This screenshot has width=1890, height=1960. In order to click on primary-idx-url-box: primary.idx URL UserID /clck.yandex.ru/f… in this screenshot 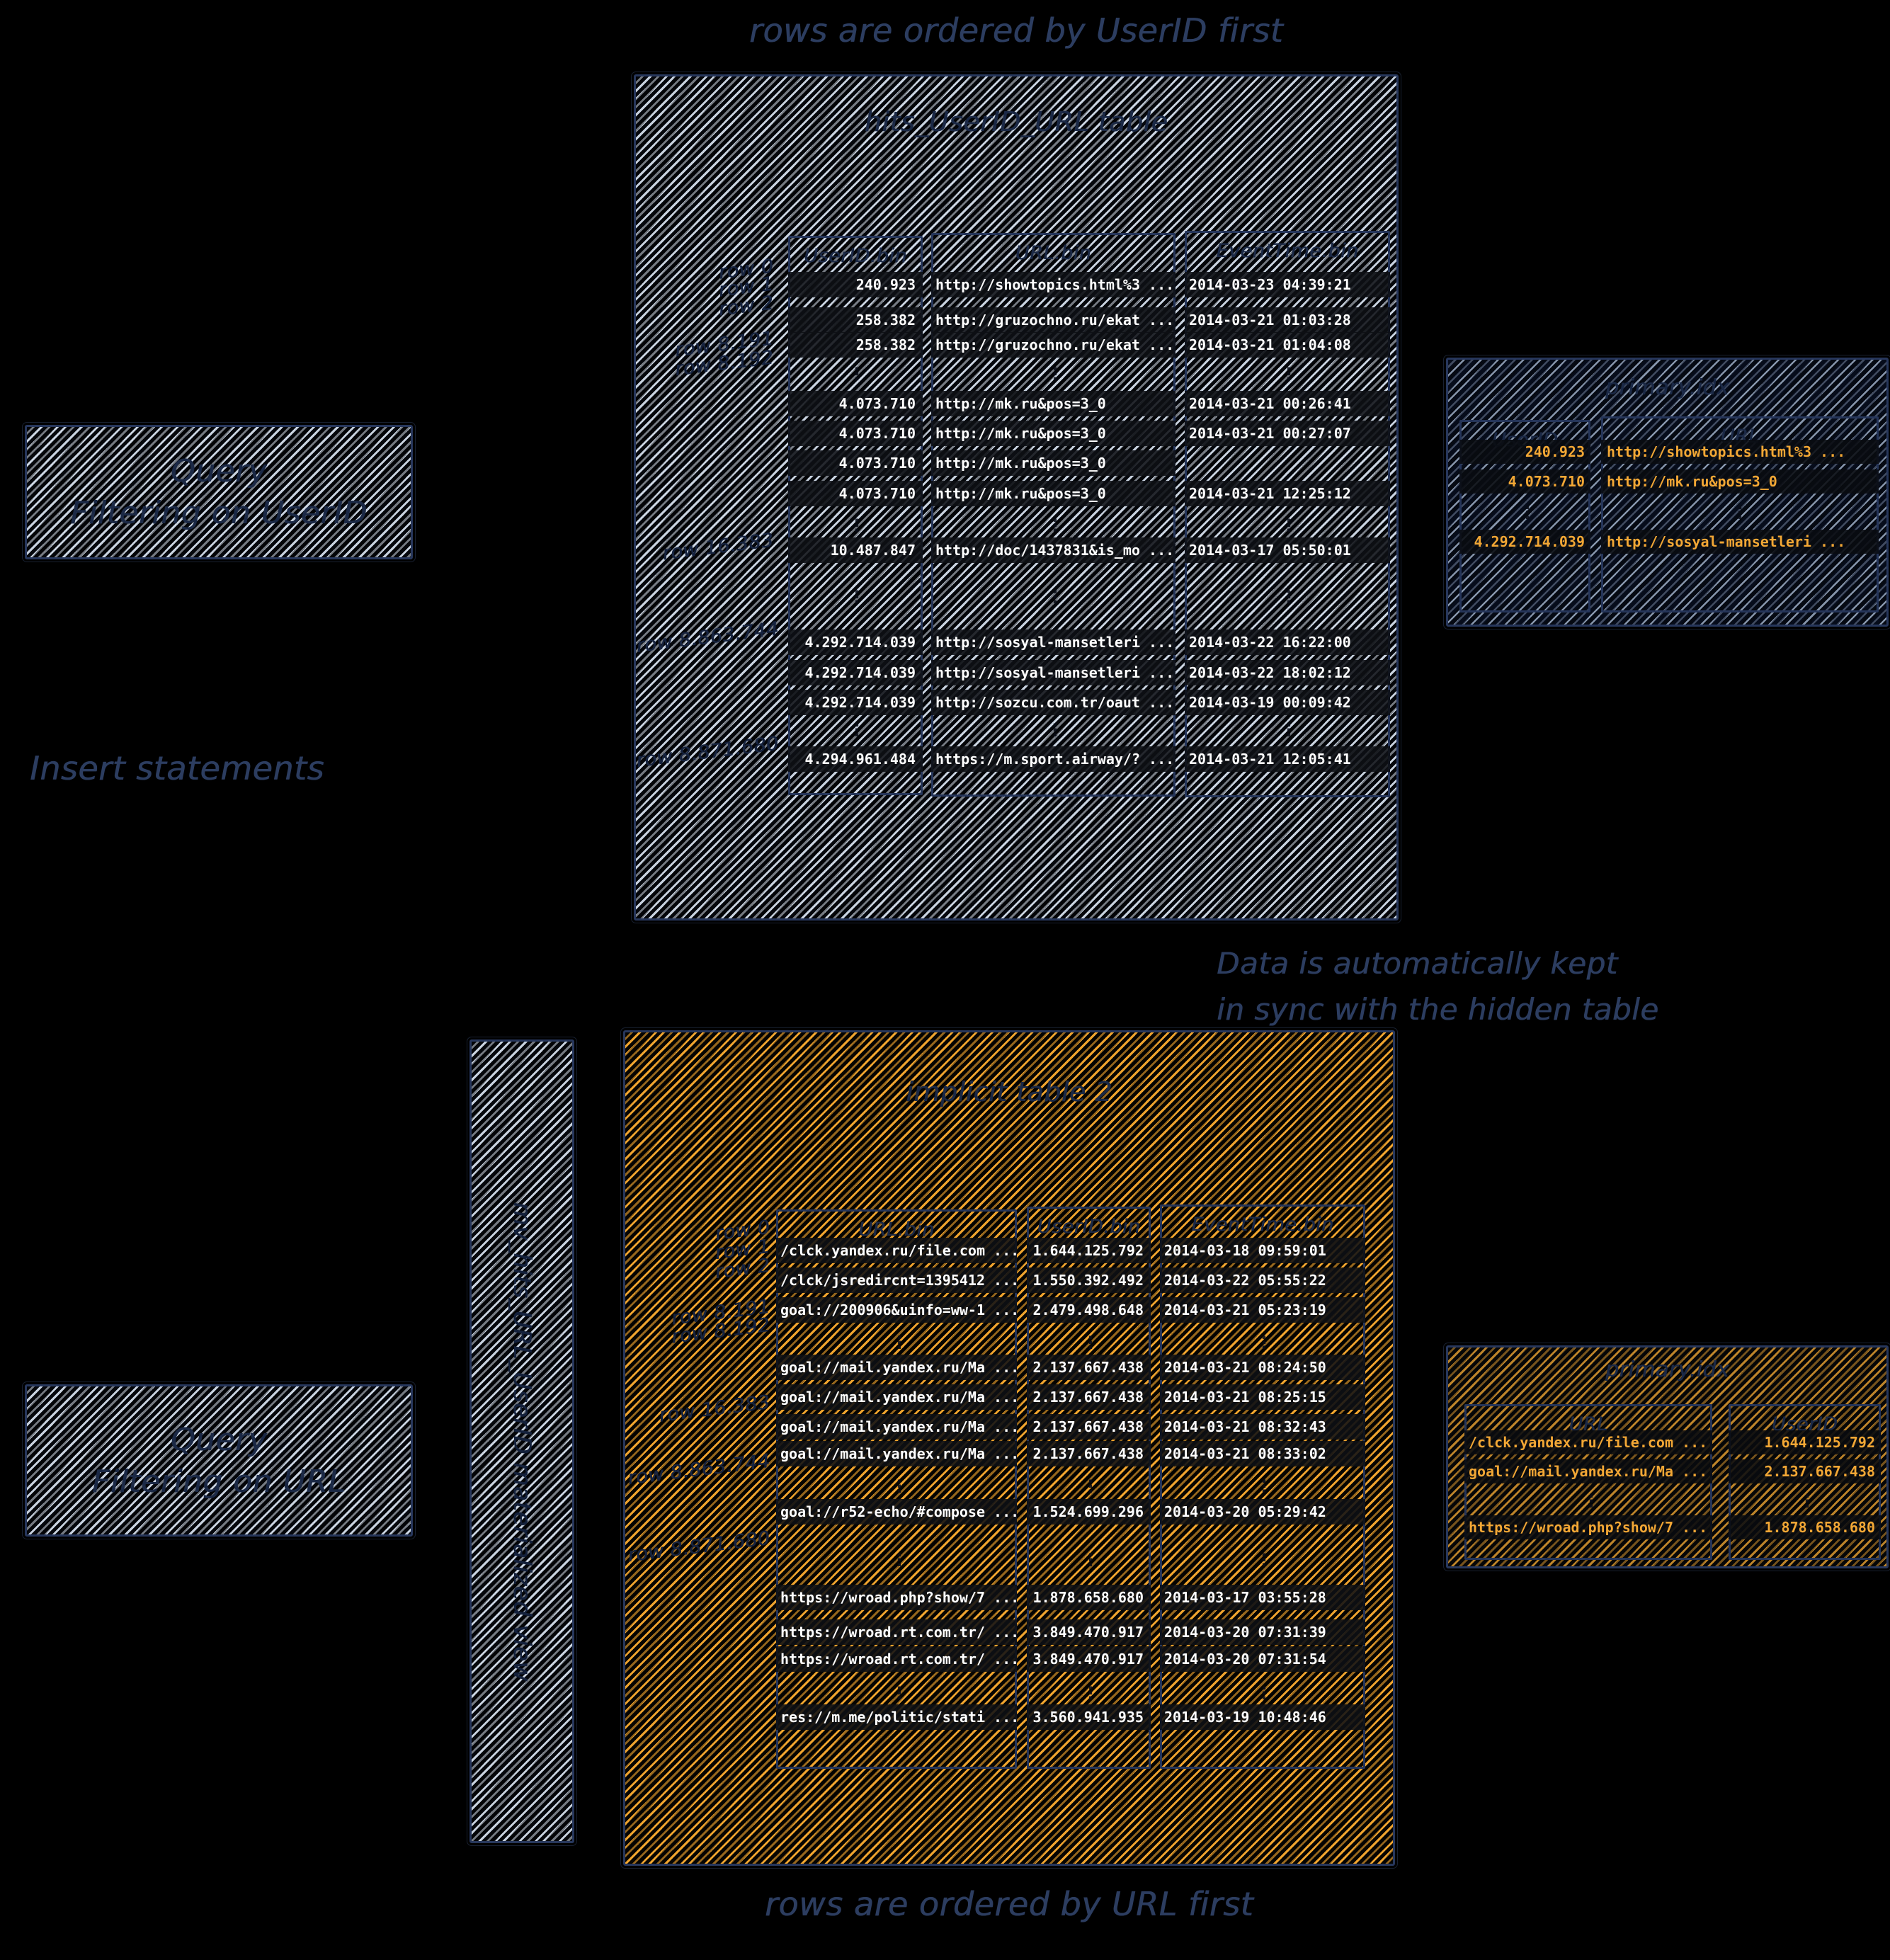, I will do `click(1666, 1457)`.